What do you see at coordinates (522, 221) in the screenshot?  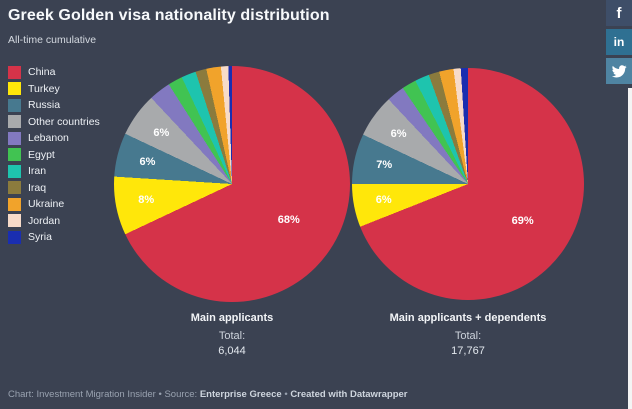 I see `pie-slice-label-china: 69%` at bounding box center [522, 221].